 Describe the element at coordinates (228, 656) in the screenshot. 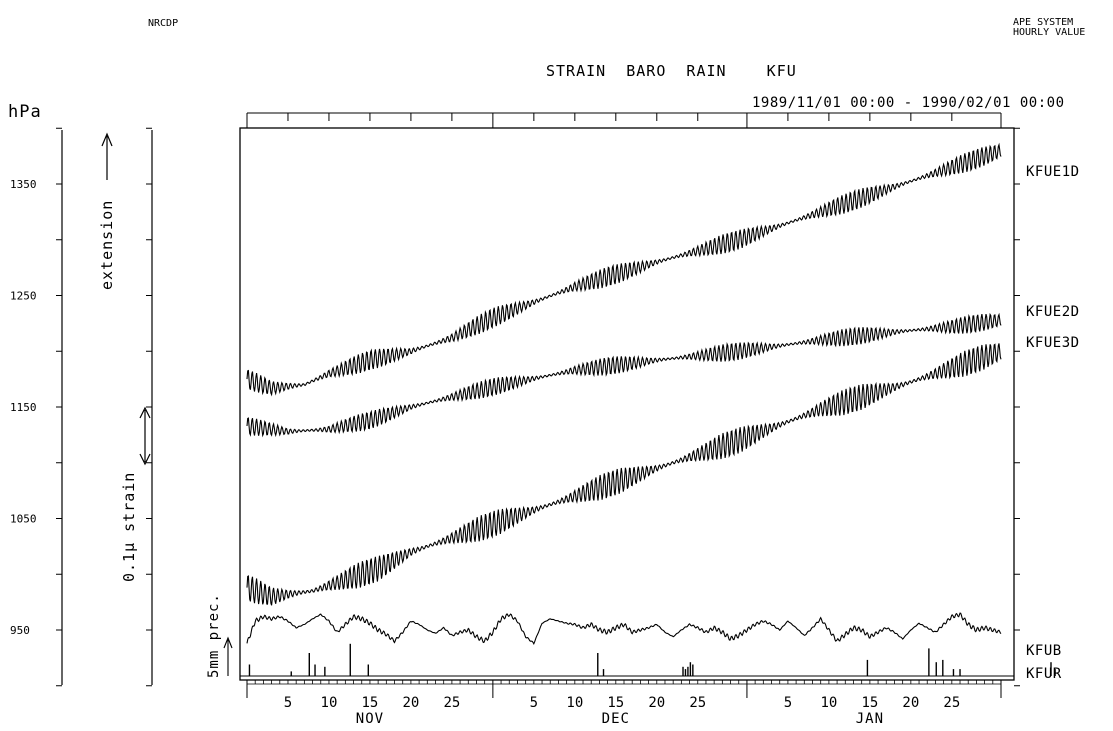

I see `precip-scale-arrow-icon` at that location.